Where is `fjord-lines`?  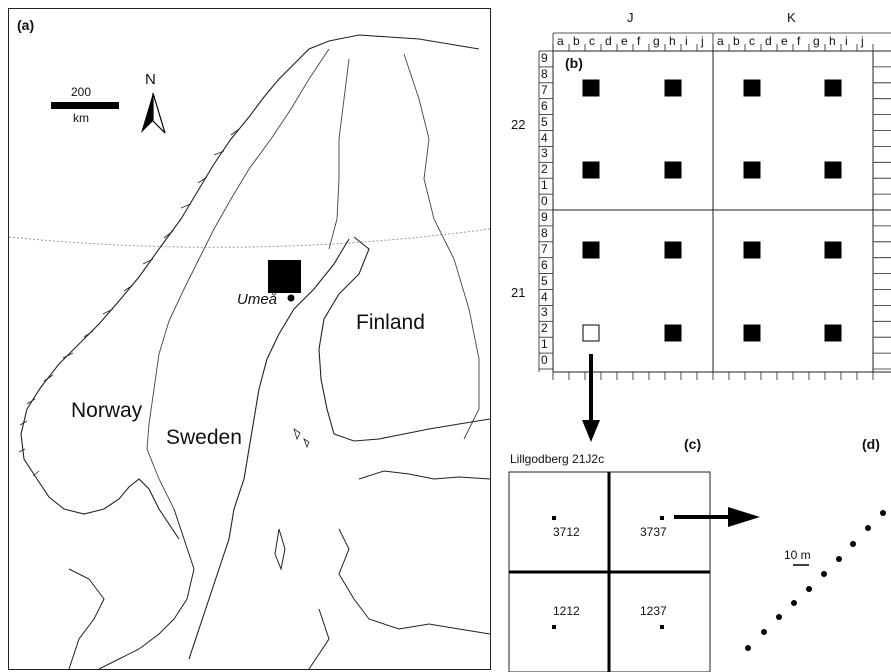 fjord-lines is located at coordinates (129, 302).